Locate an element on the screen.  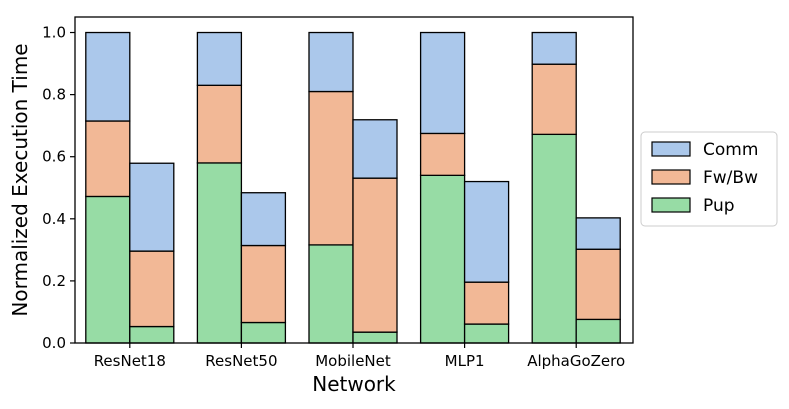
y-tick-label: 0.6 is located at coordinates (54, 157).